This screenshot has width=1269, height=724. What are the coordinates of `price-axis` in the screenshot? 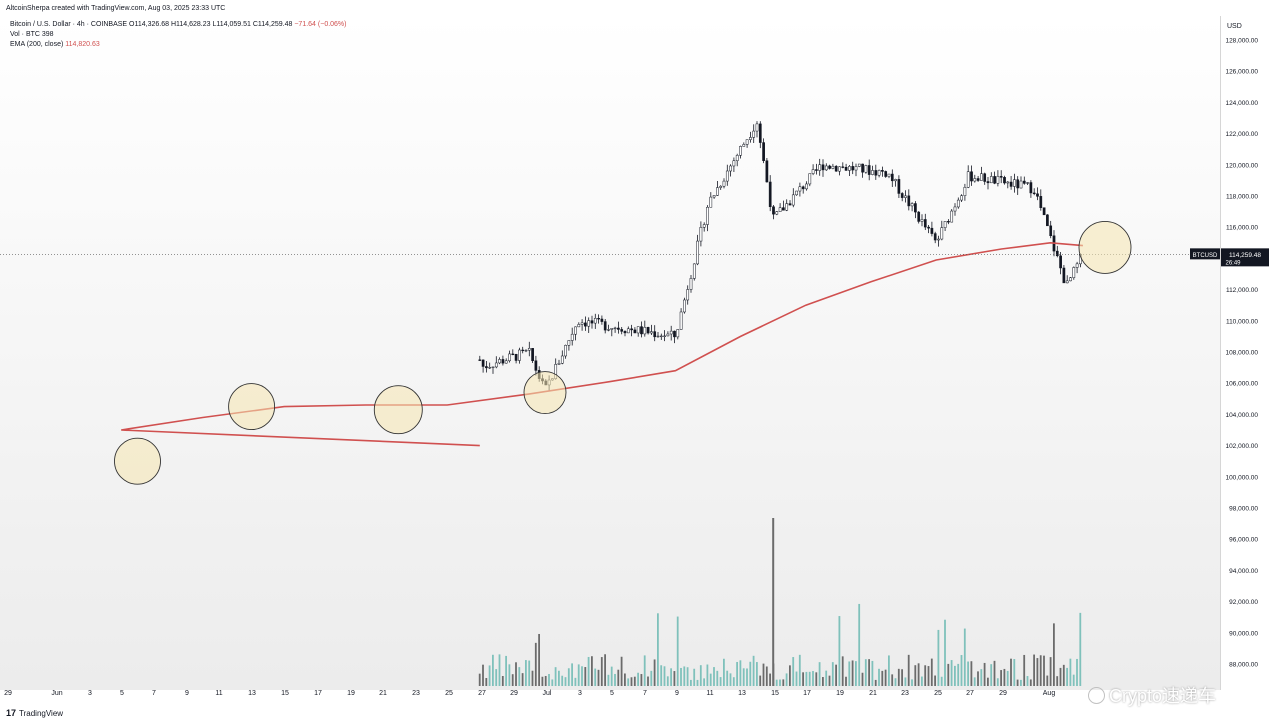 It's located at (1244, 353).